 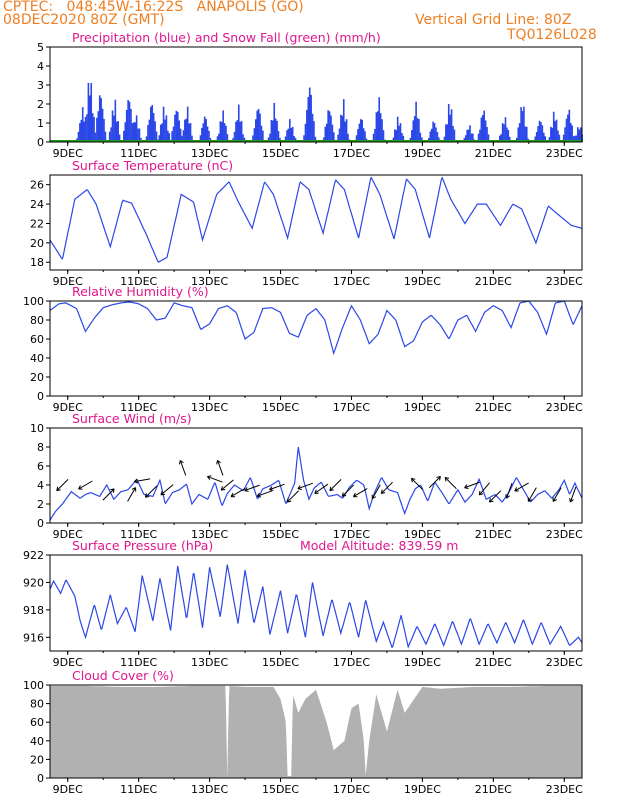 I want to click on series-line, so click(x=316, y=606).